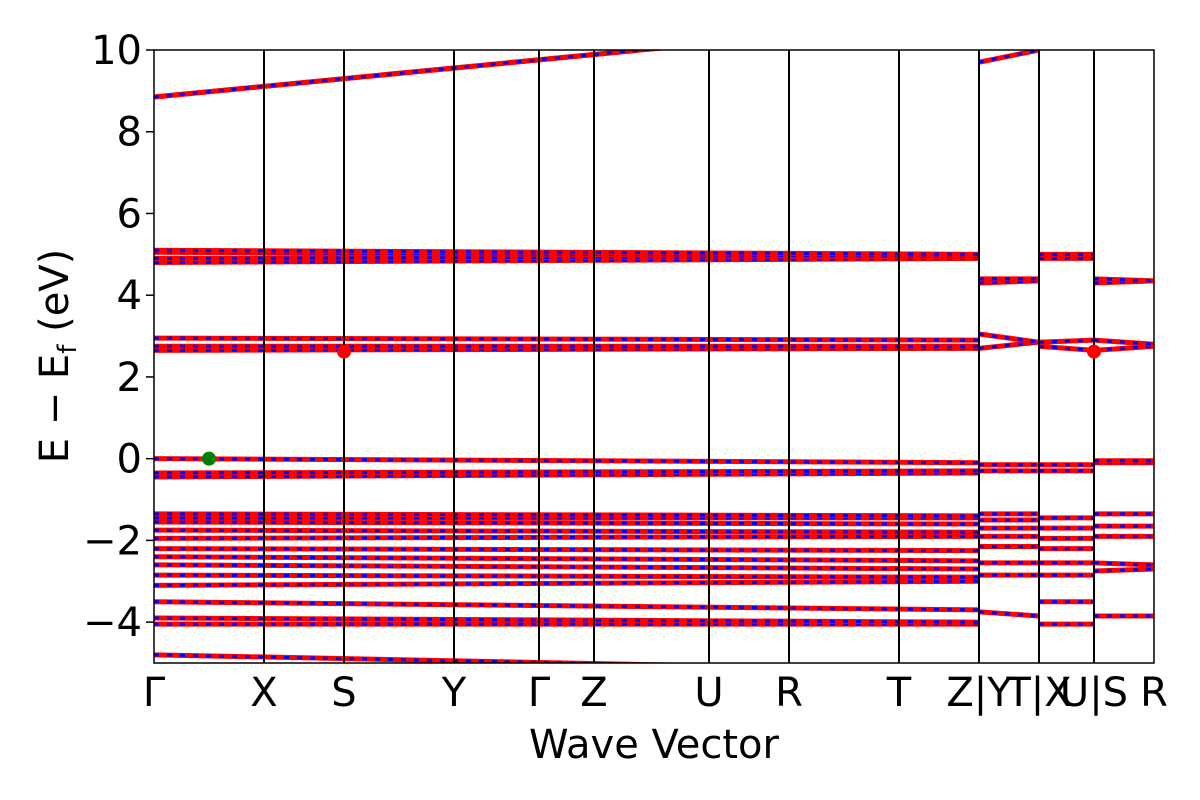 The image size is (1200, 800). Describe the element at coordinates (979, 693) in the screenshot. I see `x-tick-label: Z|Y` at that location.